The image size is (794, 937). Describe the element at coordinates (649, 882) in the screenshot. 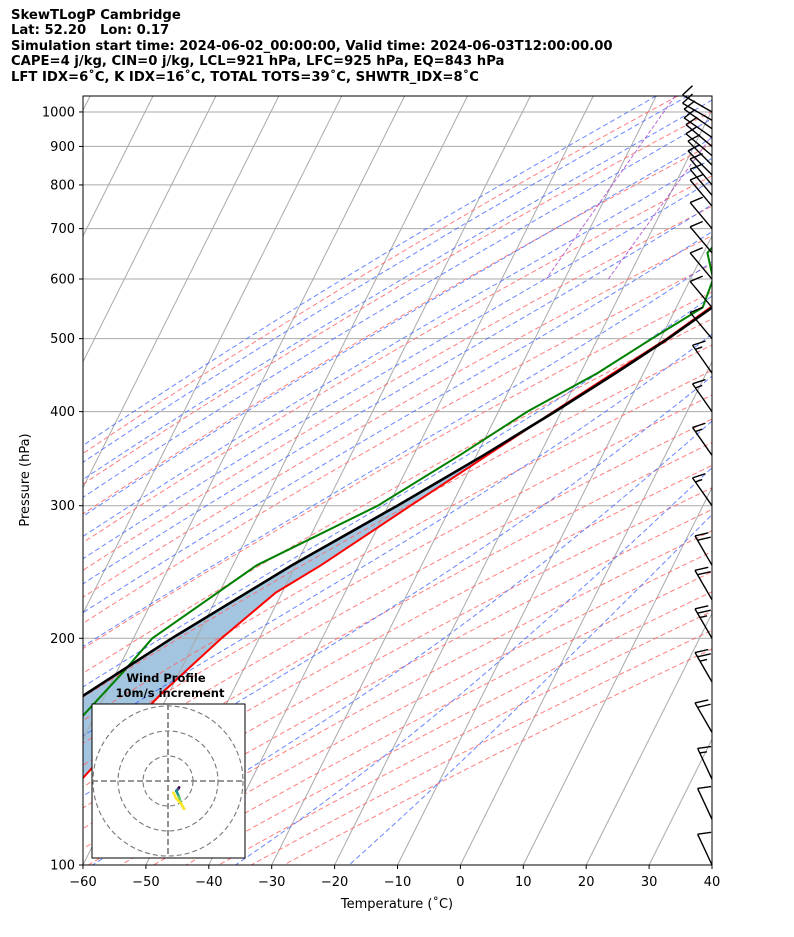

I see `x-tick-label: 30` at that location.